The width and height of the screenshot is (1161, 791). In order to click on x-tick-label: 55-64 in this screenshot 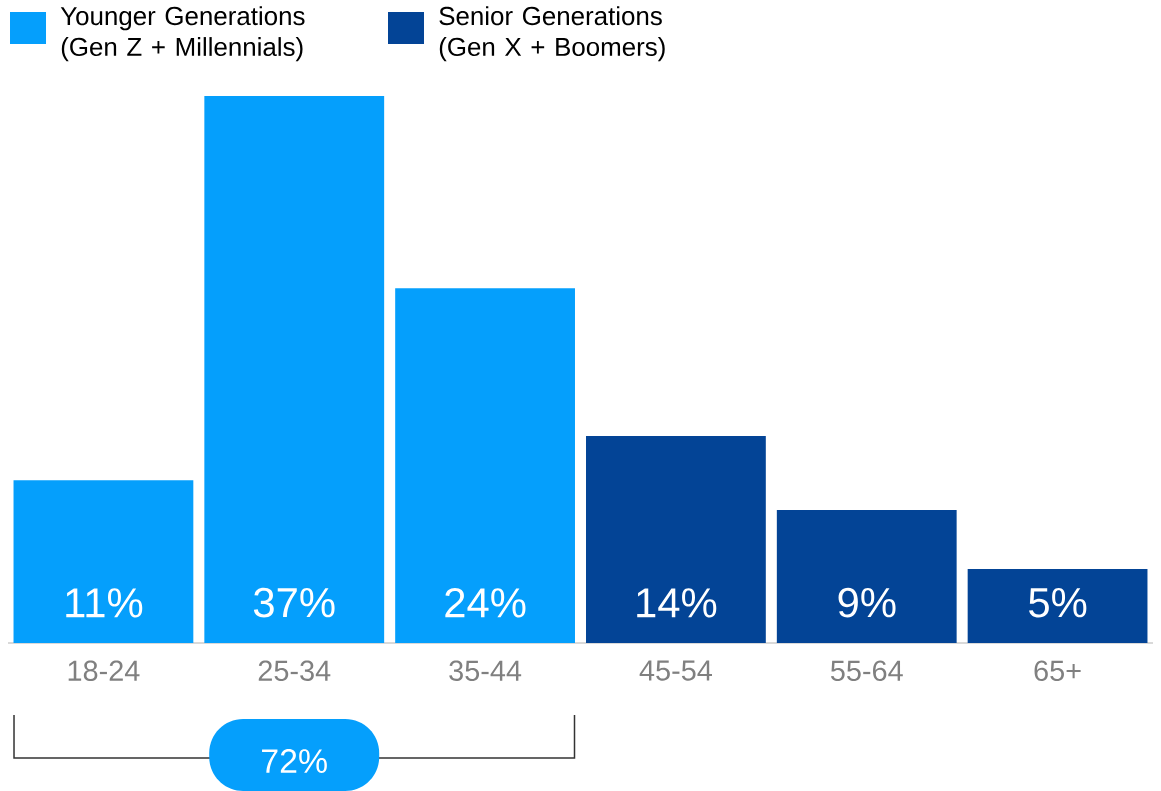, I will do `click(866, 670)`.